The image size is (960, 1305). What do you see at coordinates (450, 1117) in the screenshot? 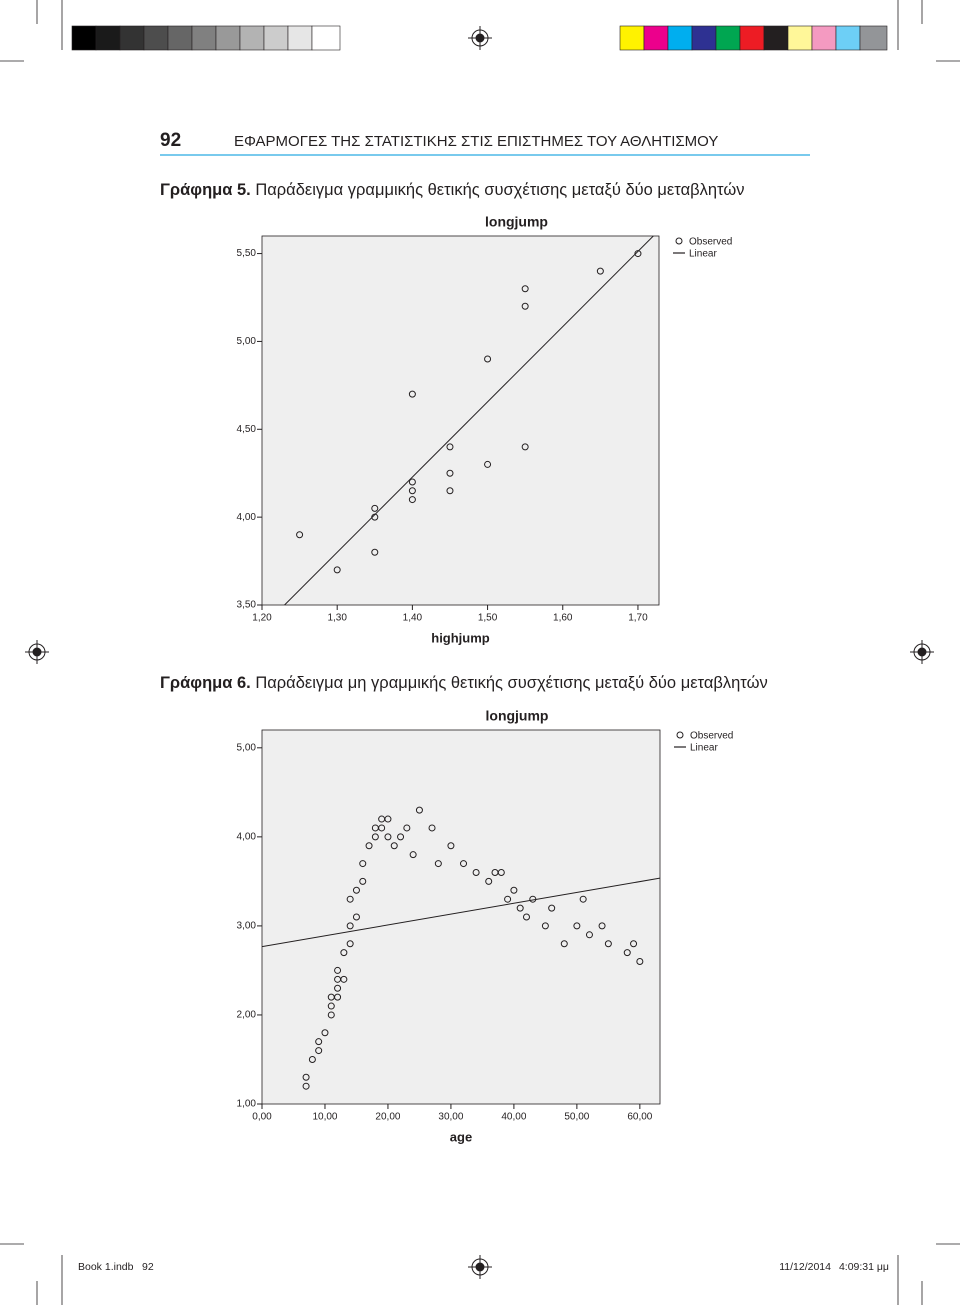
I see `x-tick-label: 30,00` at bounding box center [450, 1117].